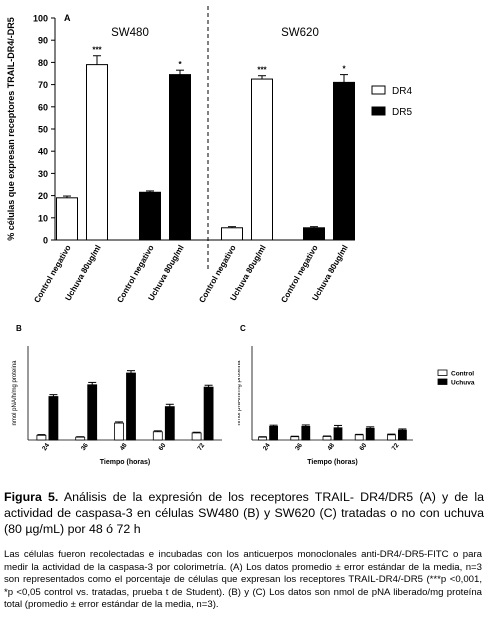 The image size is (491, 641). Describe the element at coordinates (130, 33) in the screenshot. I see `group-label: SW480` at that location.